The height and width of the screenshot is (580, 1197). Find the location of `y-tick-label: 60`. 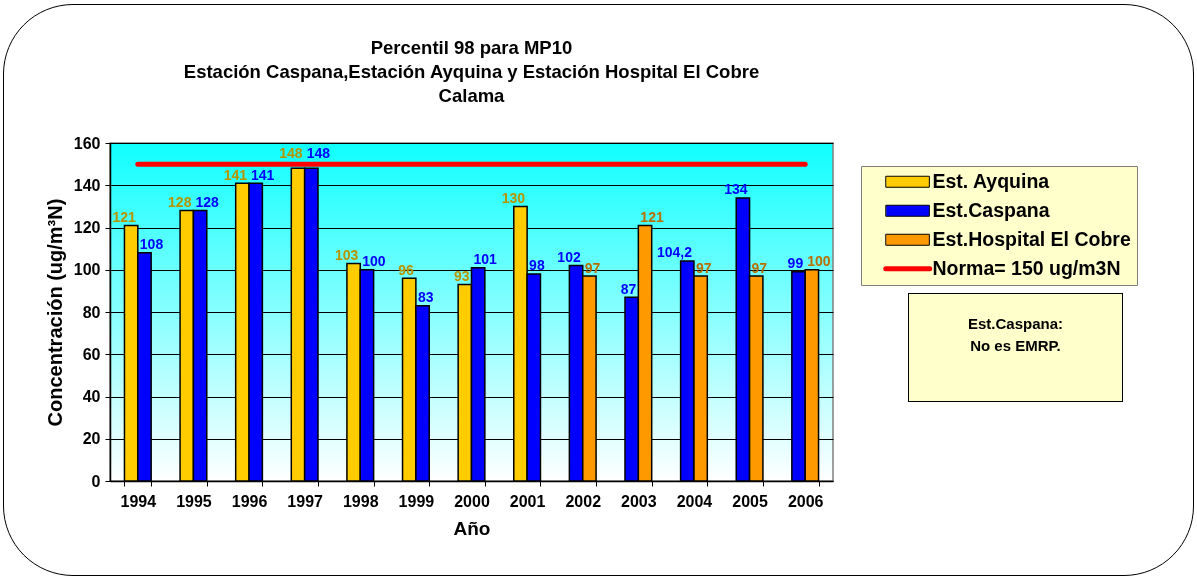

y-tick-label: 60 is located at coordinates (91, 354).